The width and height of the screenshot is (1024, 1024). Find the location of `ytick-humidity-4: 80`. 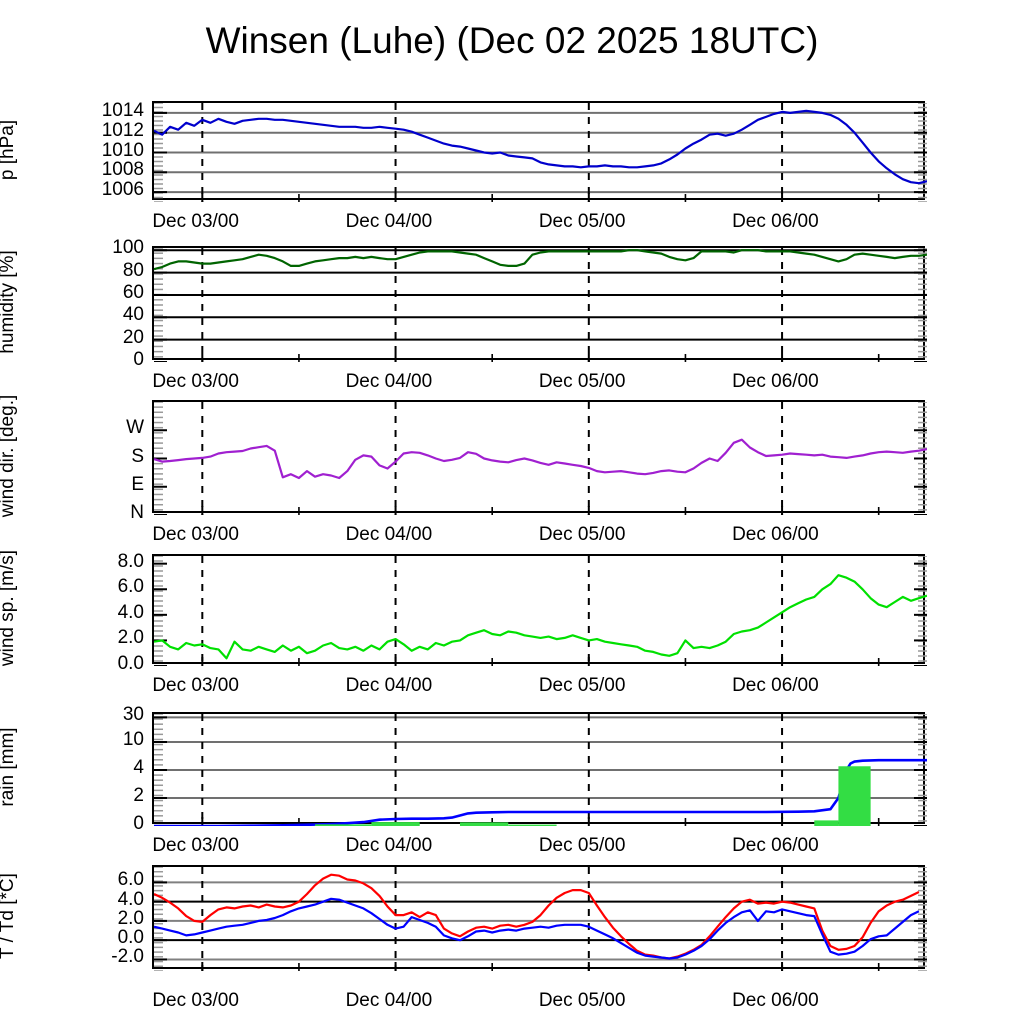

ytick-humidity-4: 80 is located at coordinates (133, 270).